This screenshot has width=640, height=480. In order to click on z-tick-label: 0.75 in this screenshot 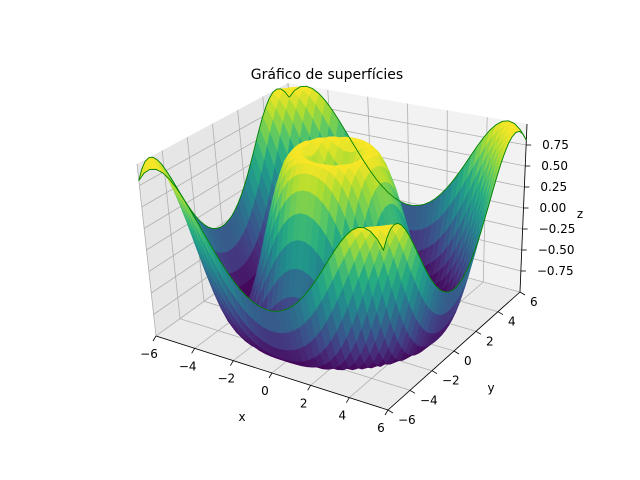, I will do `click(555, 145)`.